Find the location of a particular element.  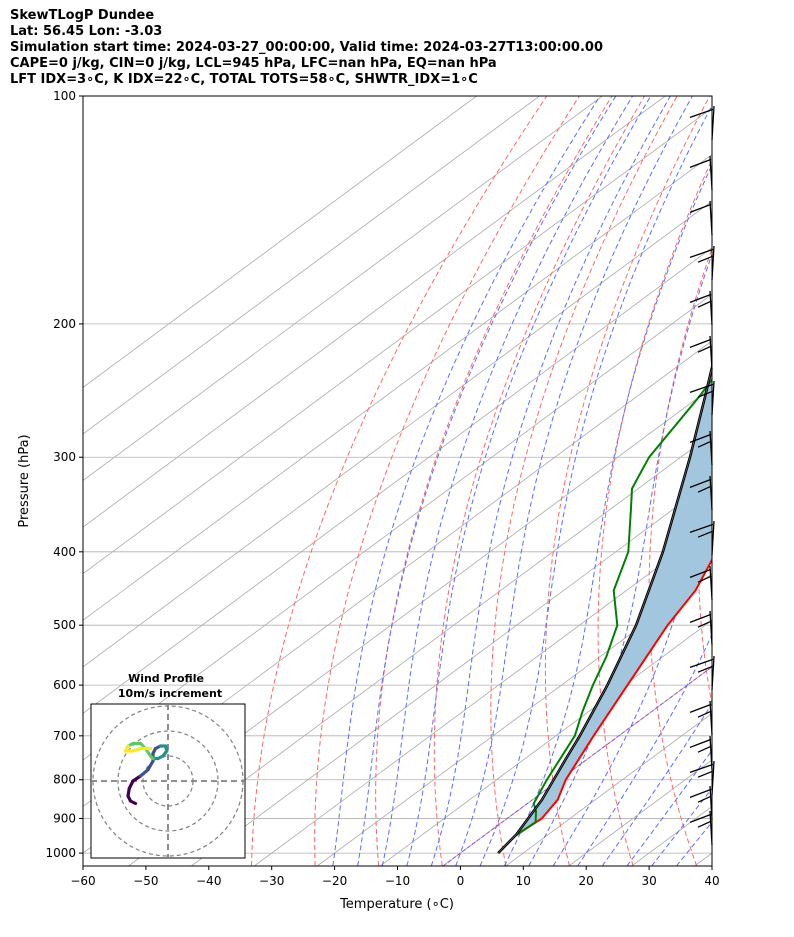

x-tick-label: 40 is located at coordinates (711, 881).